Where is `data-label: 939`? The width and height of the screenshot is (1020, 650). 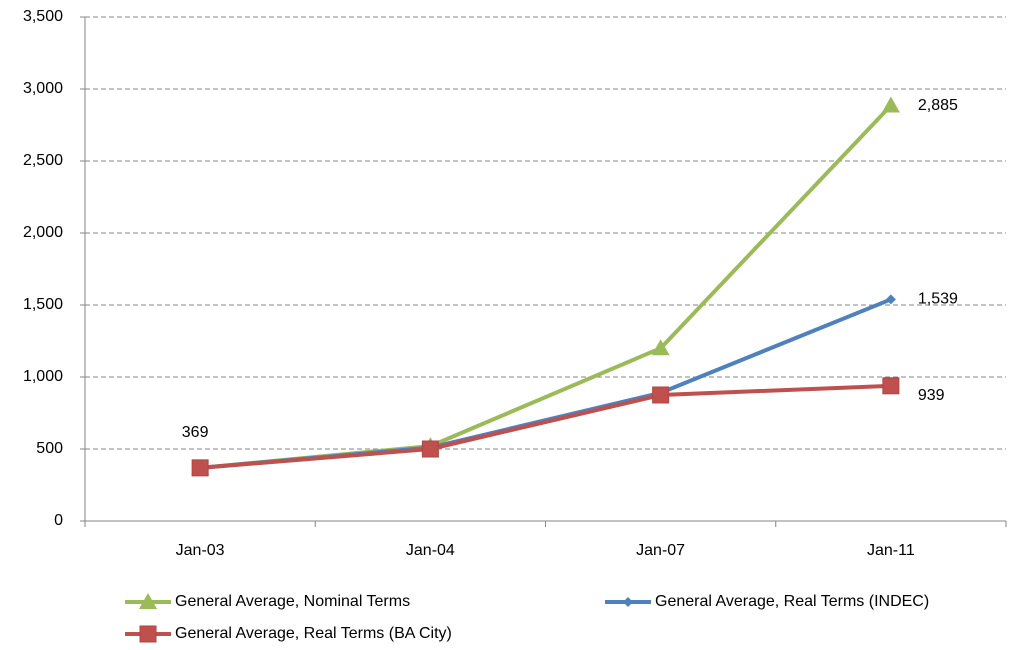 data-label: 939 is located at coordinates (931, 395).